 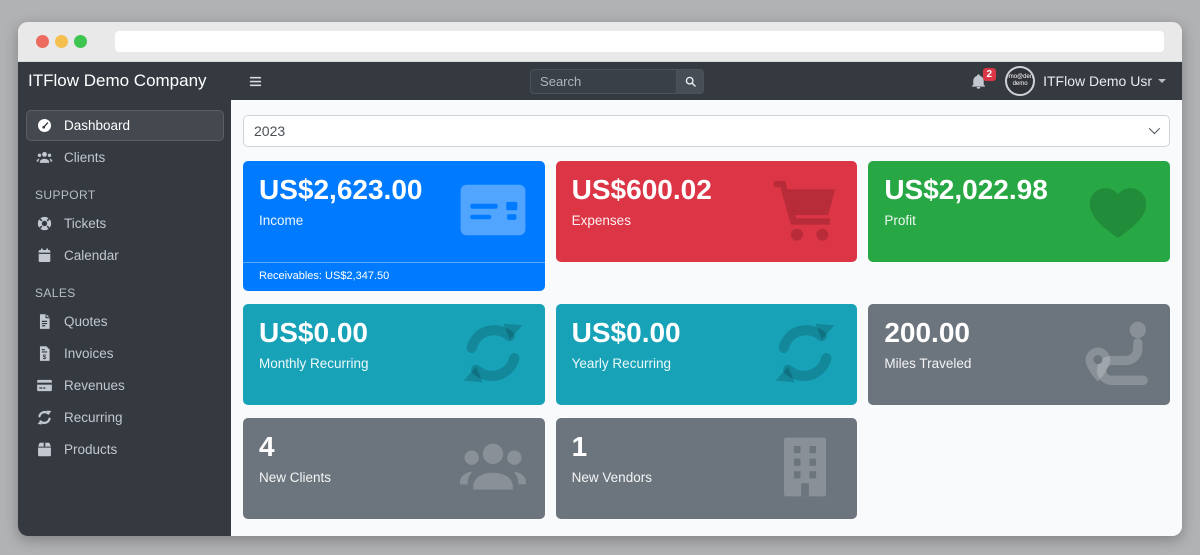 I want to click on search-button, so click(x=690, y=81).